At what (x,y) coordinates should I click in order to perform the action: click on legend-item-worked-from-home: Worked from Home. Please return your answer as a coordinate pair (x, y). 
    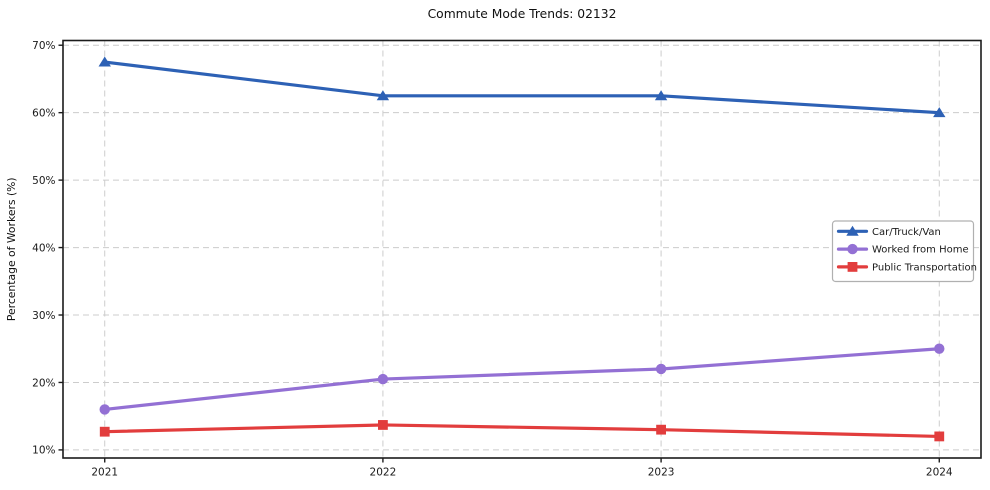
    Looking at the image, I should click on (902, 249).